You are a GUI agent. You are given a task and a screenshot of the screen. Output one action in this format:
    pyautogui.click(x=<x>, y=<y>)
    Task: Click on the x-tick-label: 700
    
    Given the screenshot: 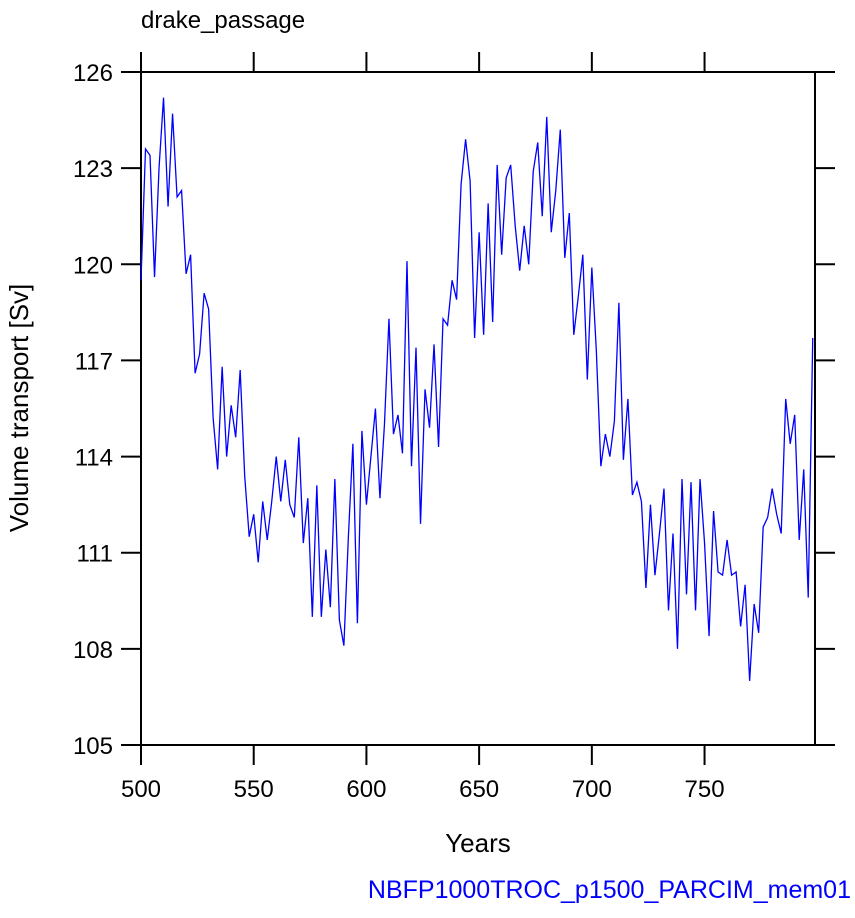 What is the action you would take?
    pyautogui.click(x=592, y=789)
    